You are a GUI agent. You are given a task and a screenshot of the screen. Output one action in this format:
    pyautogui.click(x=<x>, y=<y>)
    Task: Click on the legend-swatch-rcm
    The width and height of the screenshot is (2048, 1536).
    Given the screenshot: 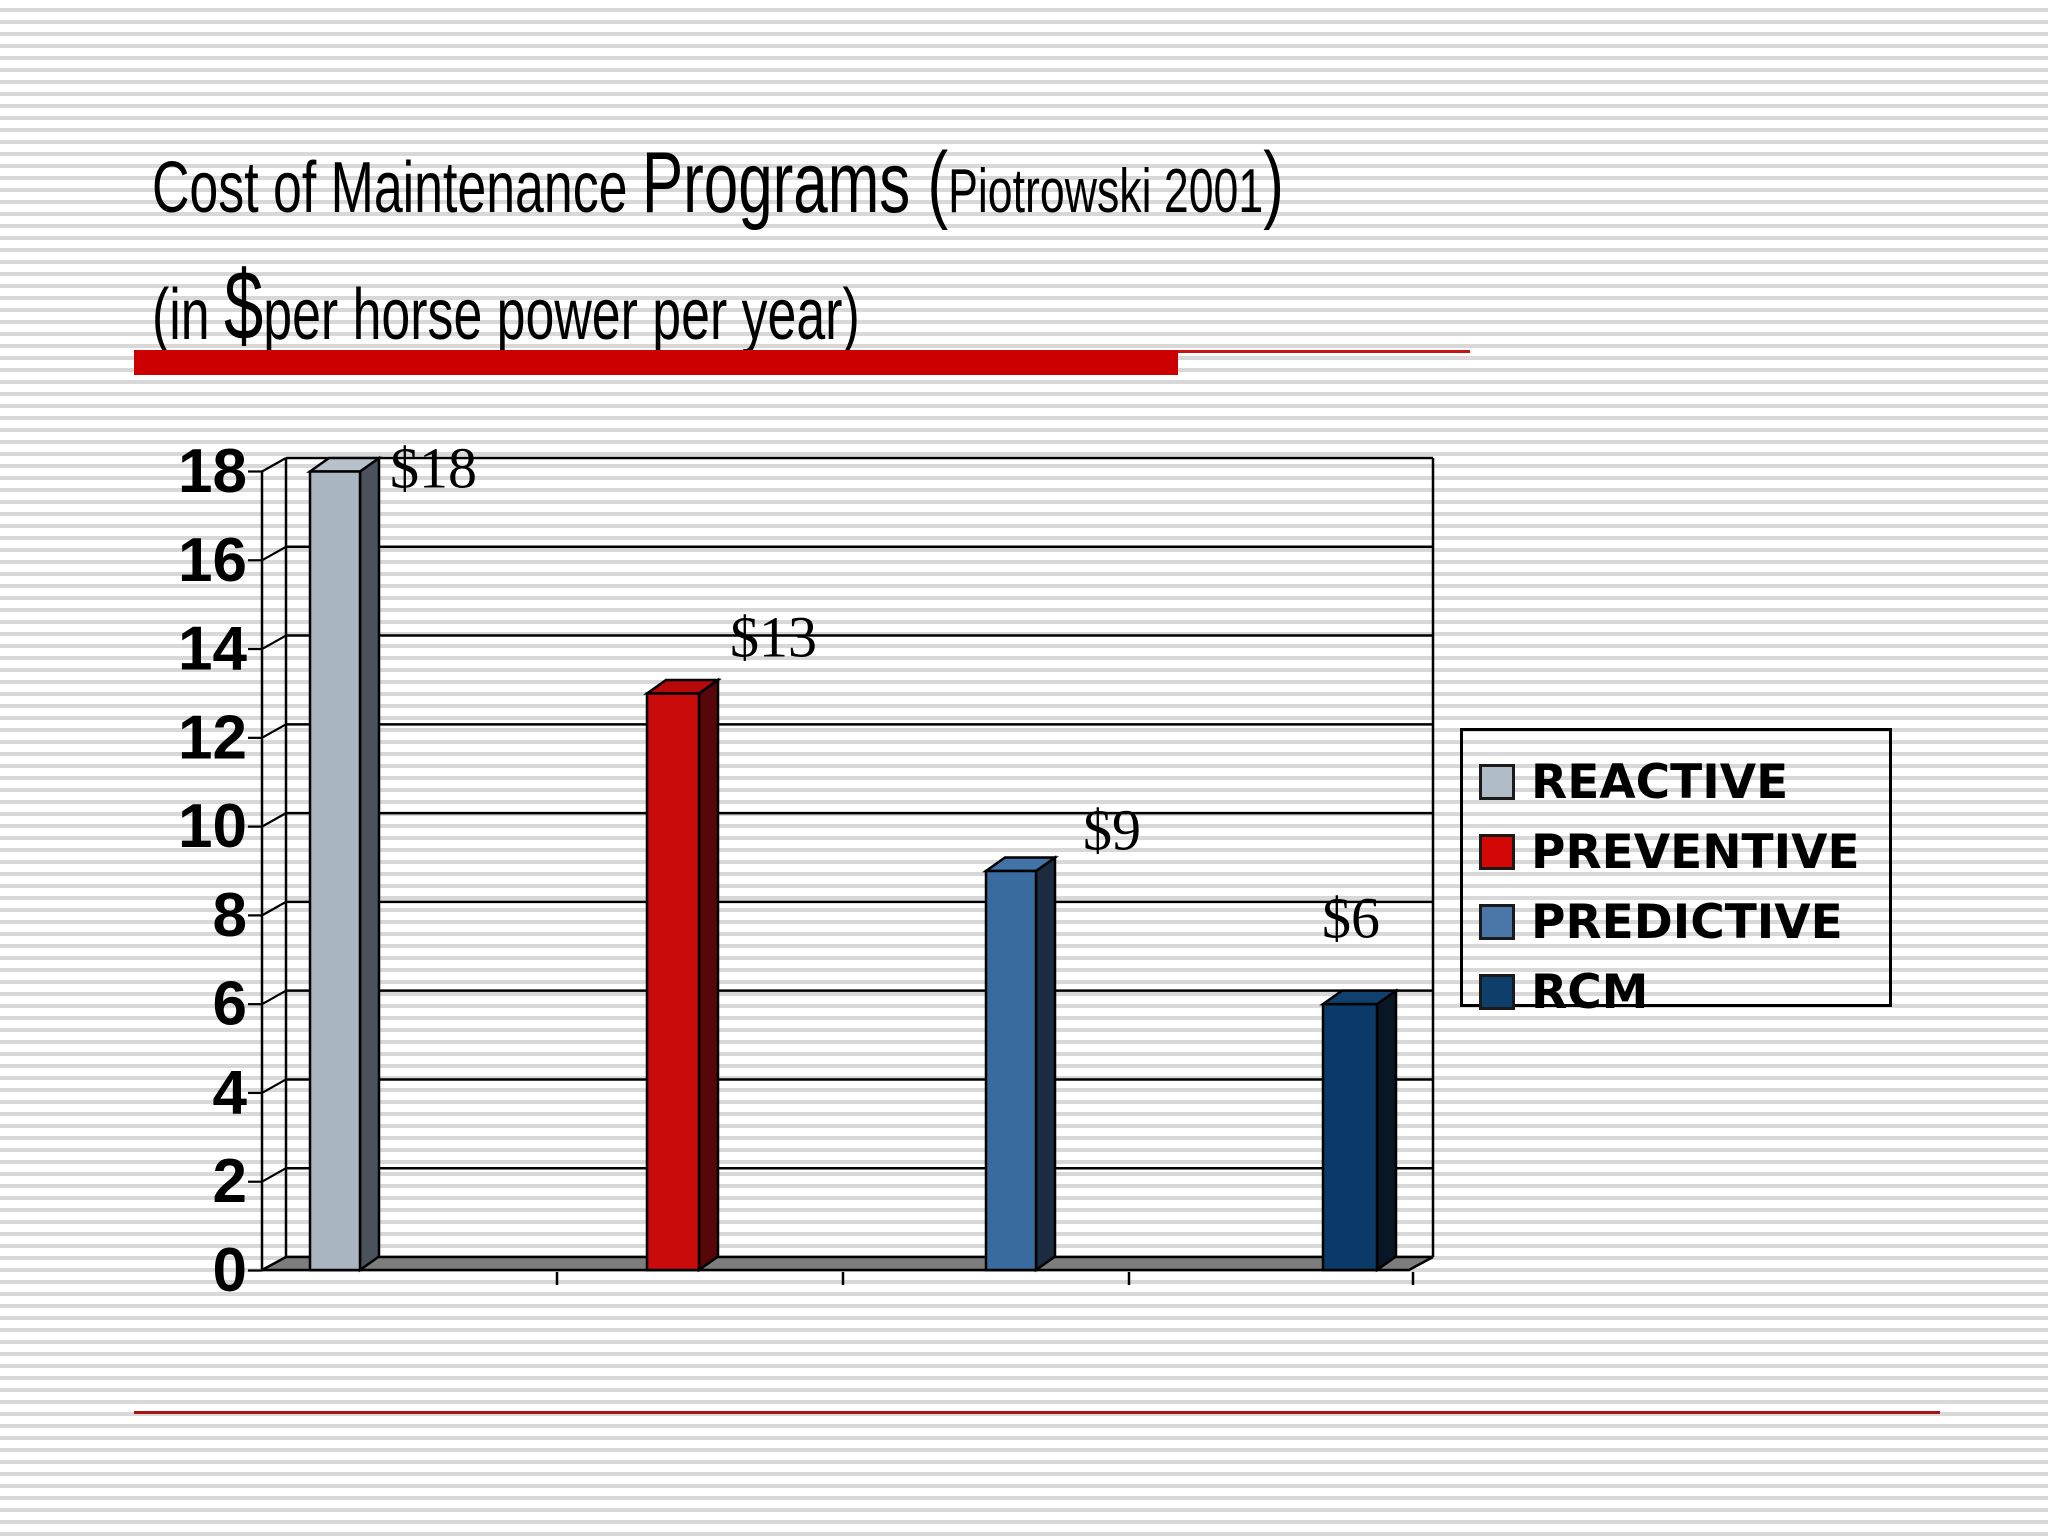 What is the action you would take?
    pyautogui.click(x=1497, y=992)
    